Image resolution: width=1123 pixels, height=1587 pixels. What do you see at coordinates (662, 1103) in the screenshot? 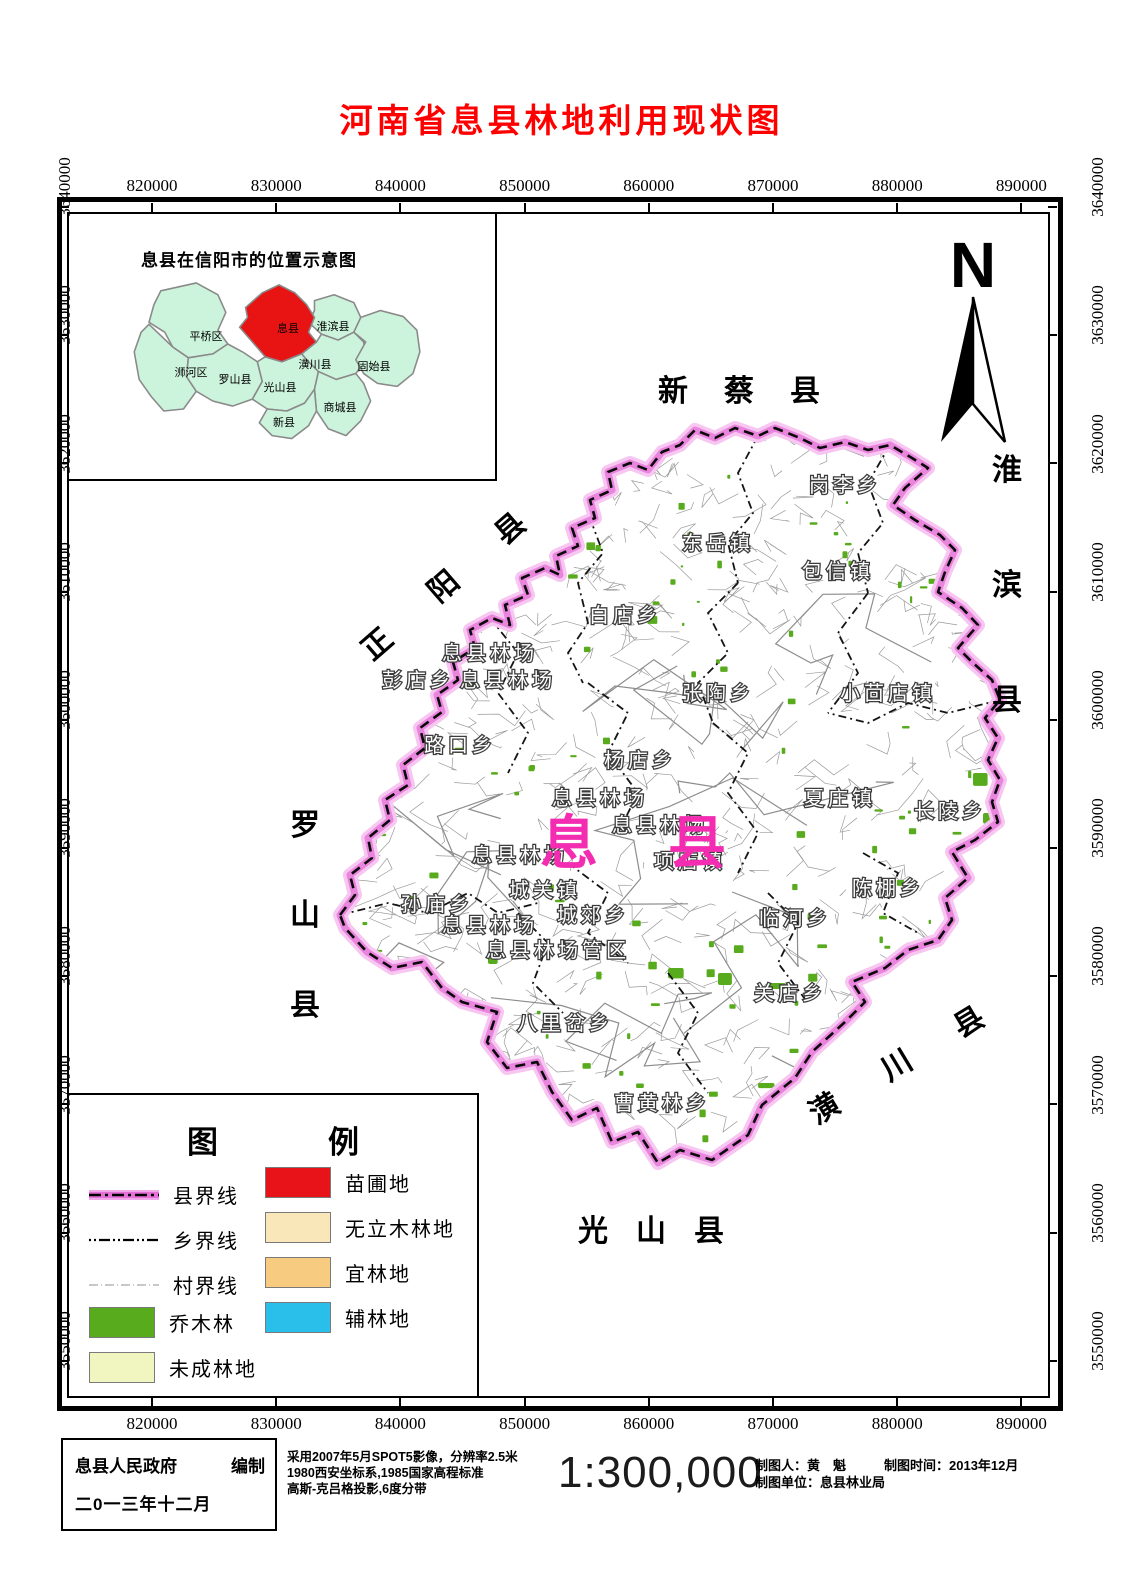
I see `township-label: 曹黄林乡` at bounding box center [662, 1103].